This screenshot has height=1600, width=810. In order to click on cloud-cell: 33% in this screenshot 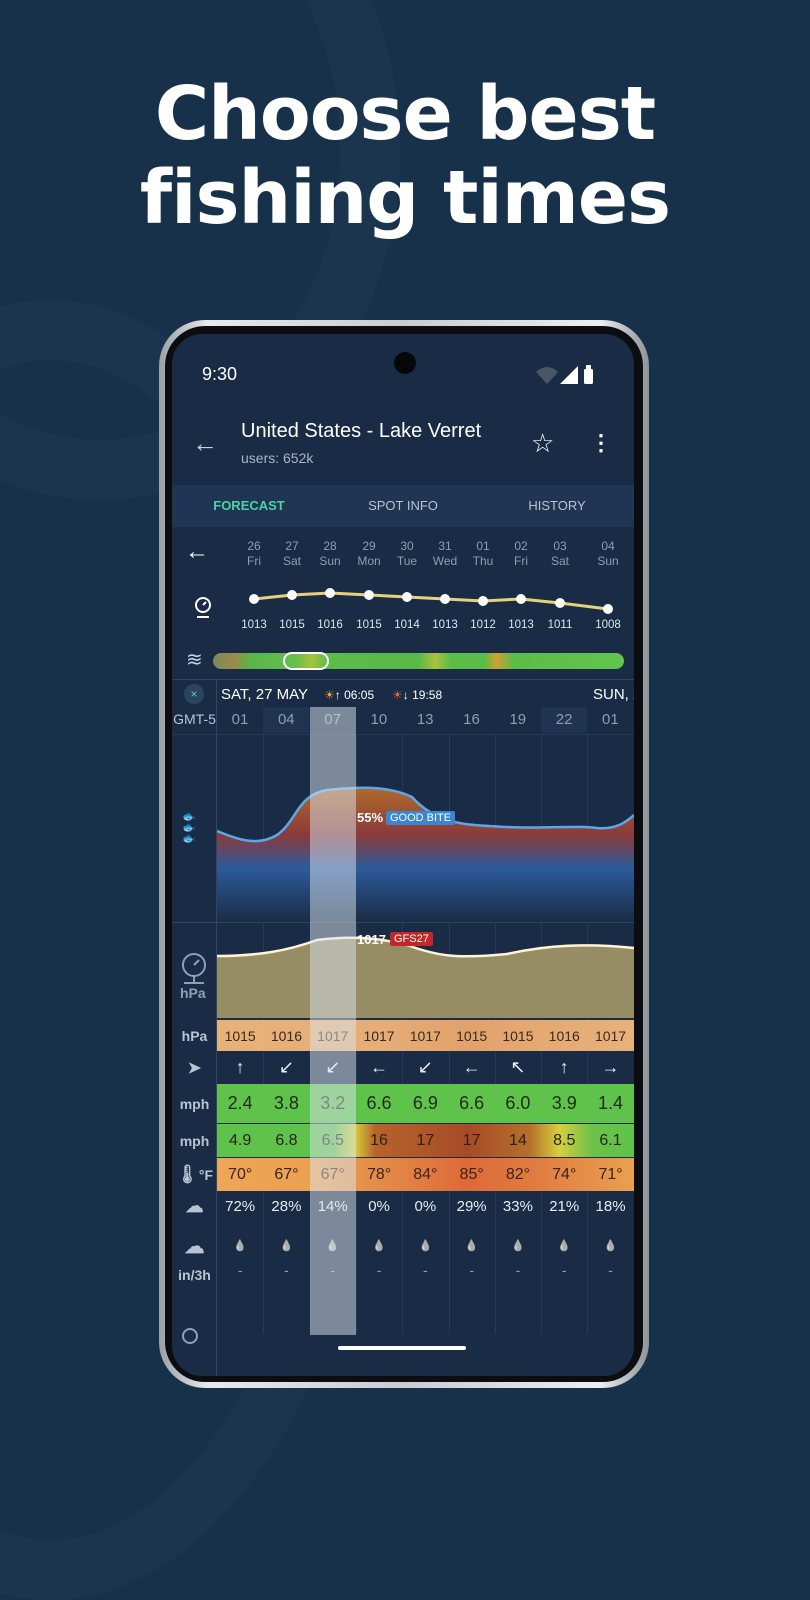, I will do `click(517, 1206)`.